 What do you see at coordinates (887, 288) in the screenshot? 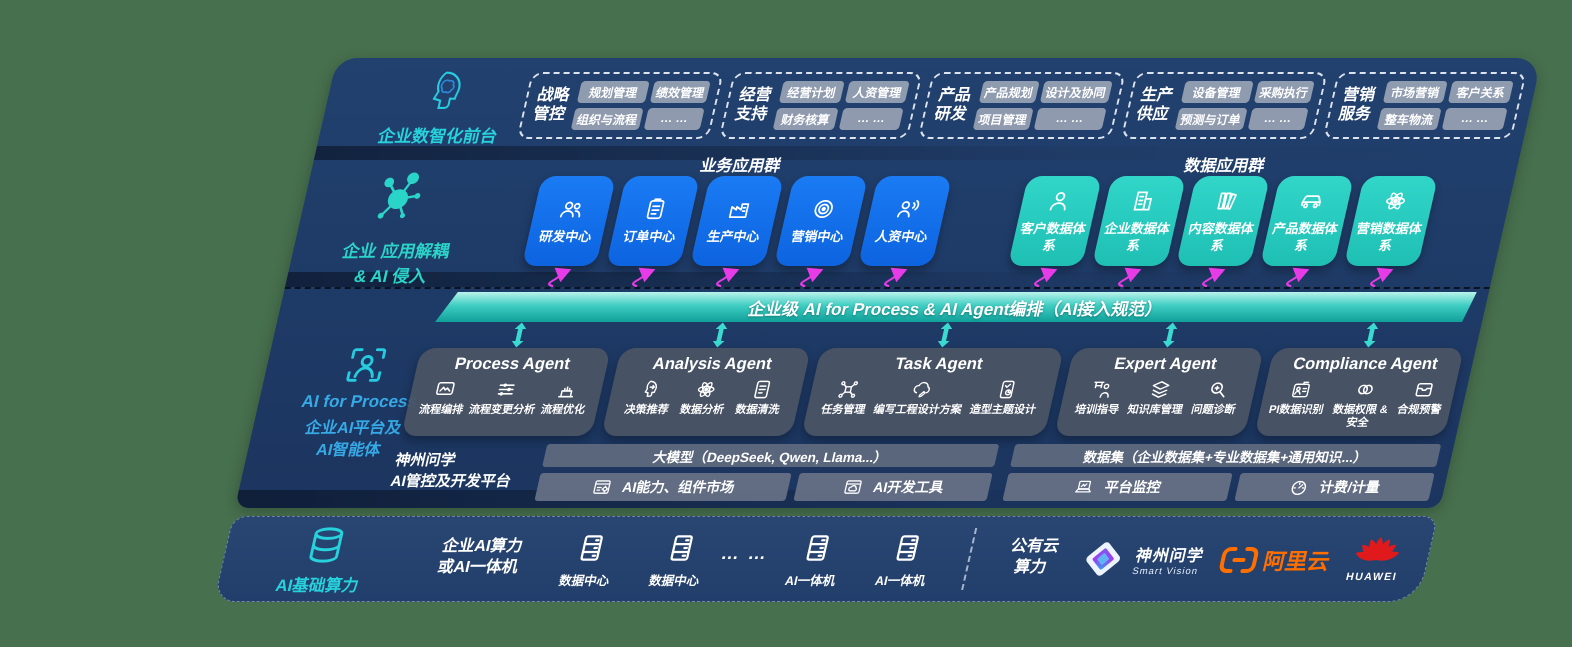
I see `layer-separator-dashed-line` at bounding box center [887, 288].